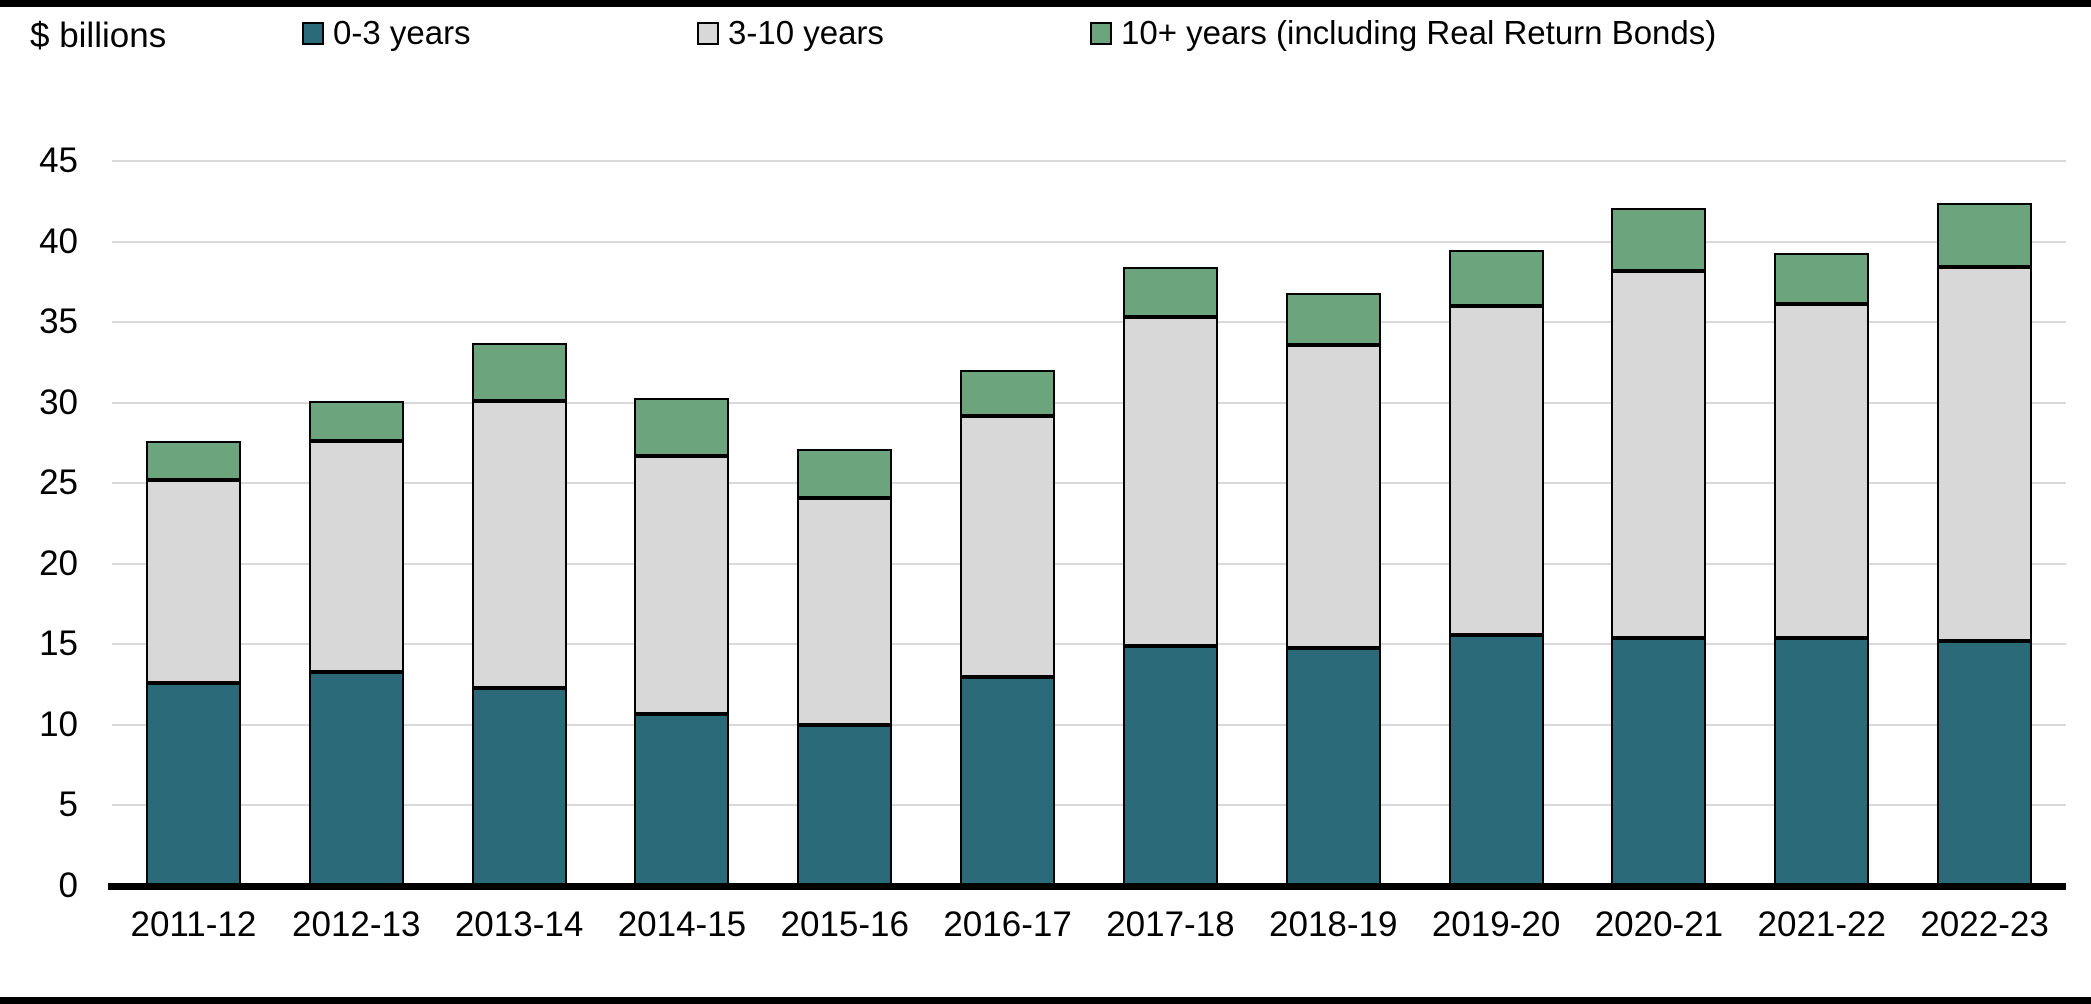  What do you see at coordinates (1007, 924) in the screenshot?
I see `x-tick-label-2016-17: 2016-17` at bounding box center [1007, 924].